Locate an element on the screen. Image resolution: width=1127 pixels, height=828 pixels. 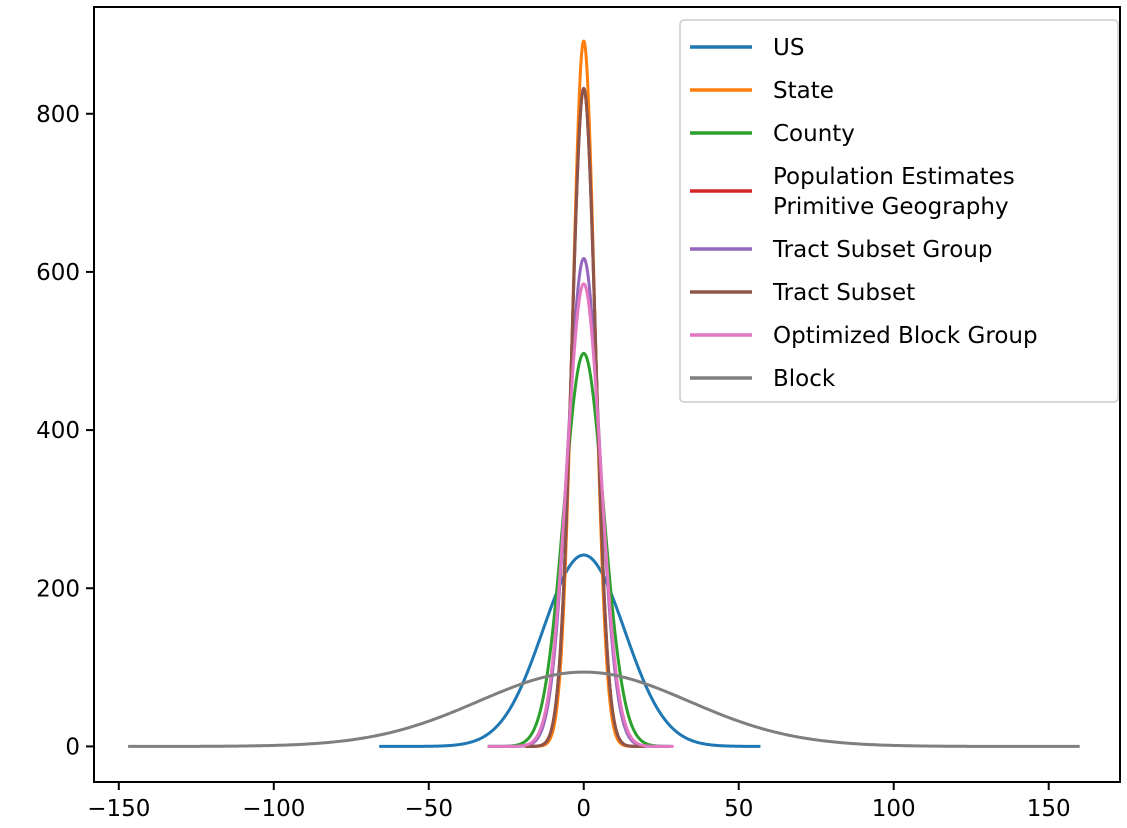
legend-label-6: Optimized Block Group is located at coordinates (905, 336).